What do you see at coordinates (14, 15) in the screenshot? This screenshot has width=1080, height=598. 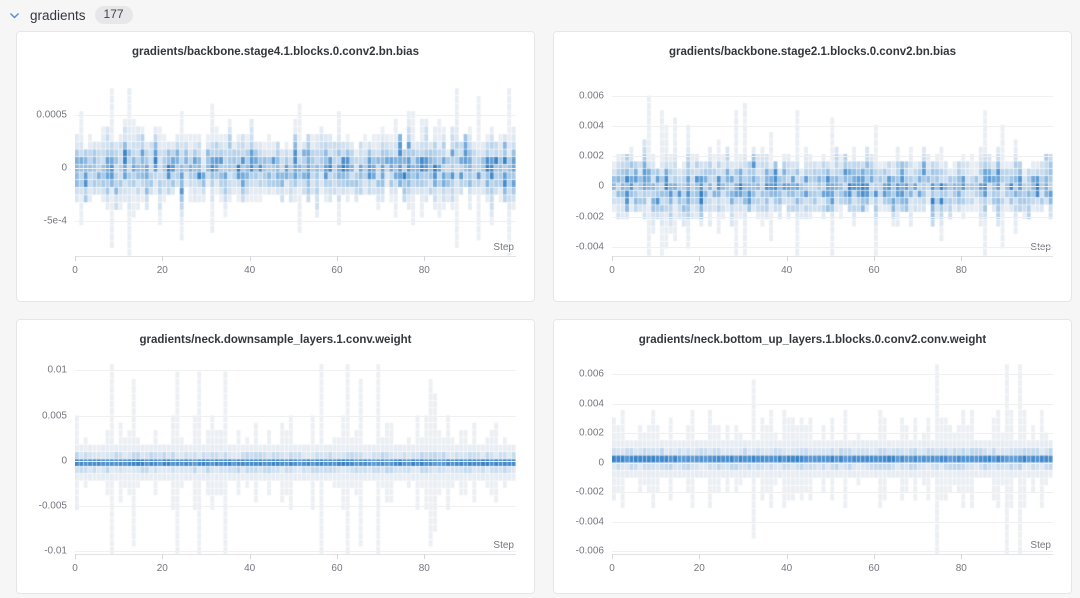 I see `chevron-down-icon` at bounding box center [14, 15].